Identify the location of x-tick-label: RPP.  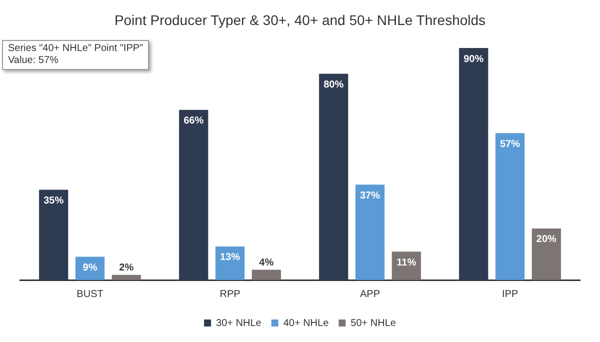
(230, 294).